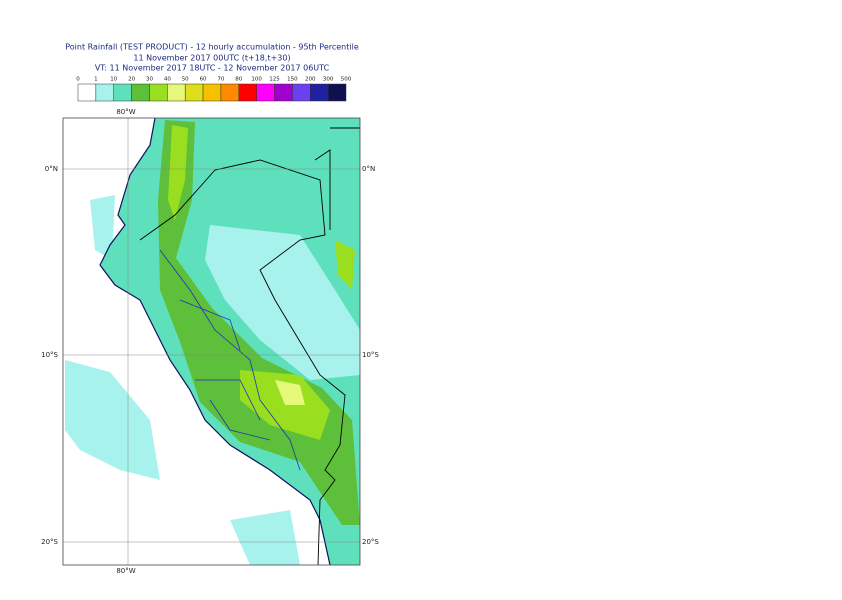 This screenshot has width=842, height=600. Describe the element at coordinates (78, 80) in the screenshot. I see `legend-label: 0` at that location.